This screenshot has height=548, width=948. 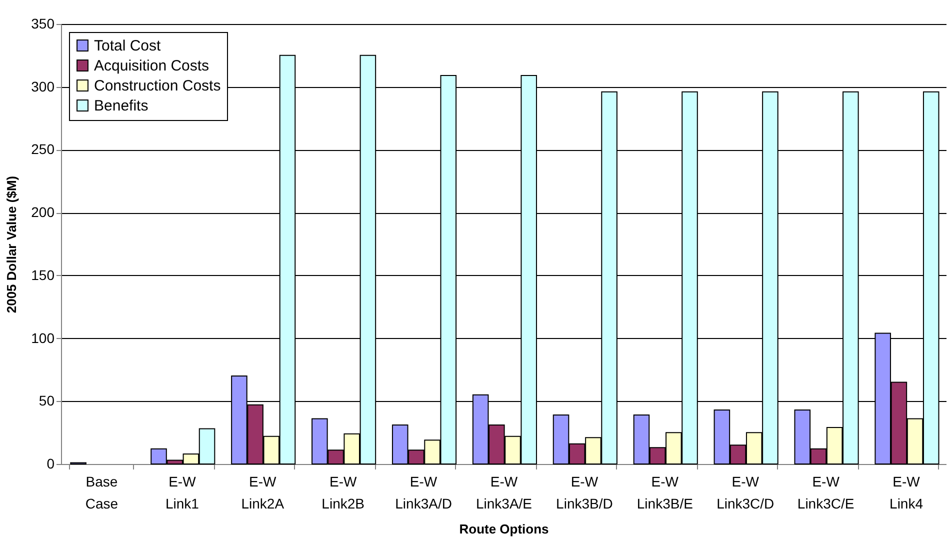 I want to click on x-tick-label: E-W Link1, so click(x=182, y=493).